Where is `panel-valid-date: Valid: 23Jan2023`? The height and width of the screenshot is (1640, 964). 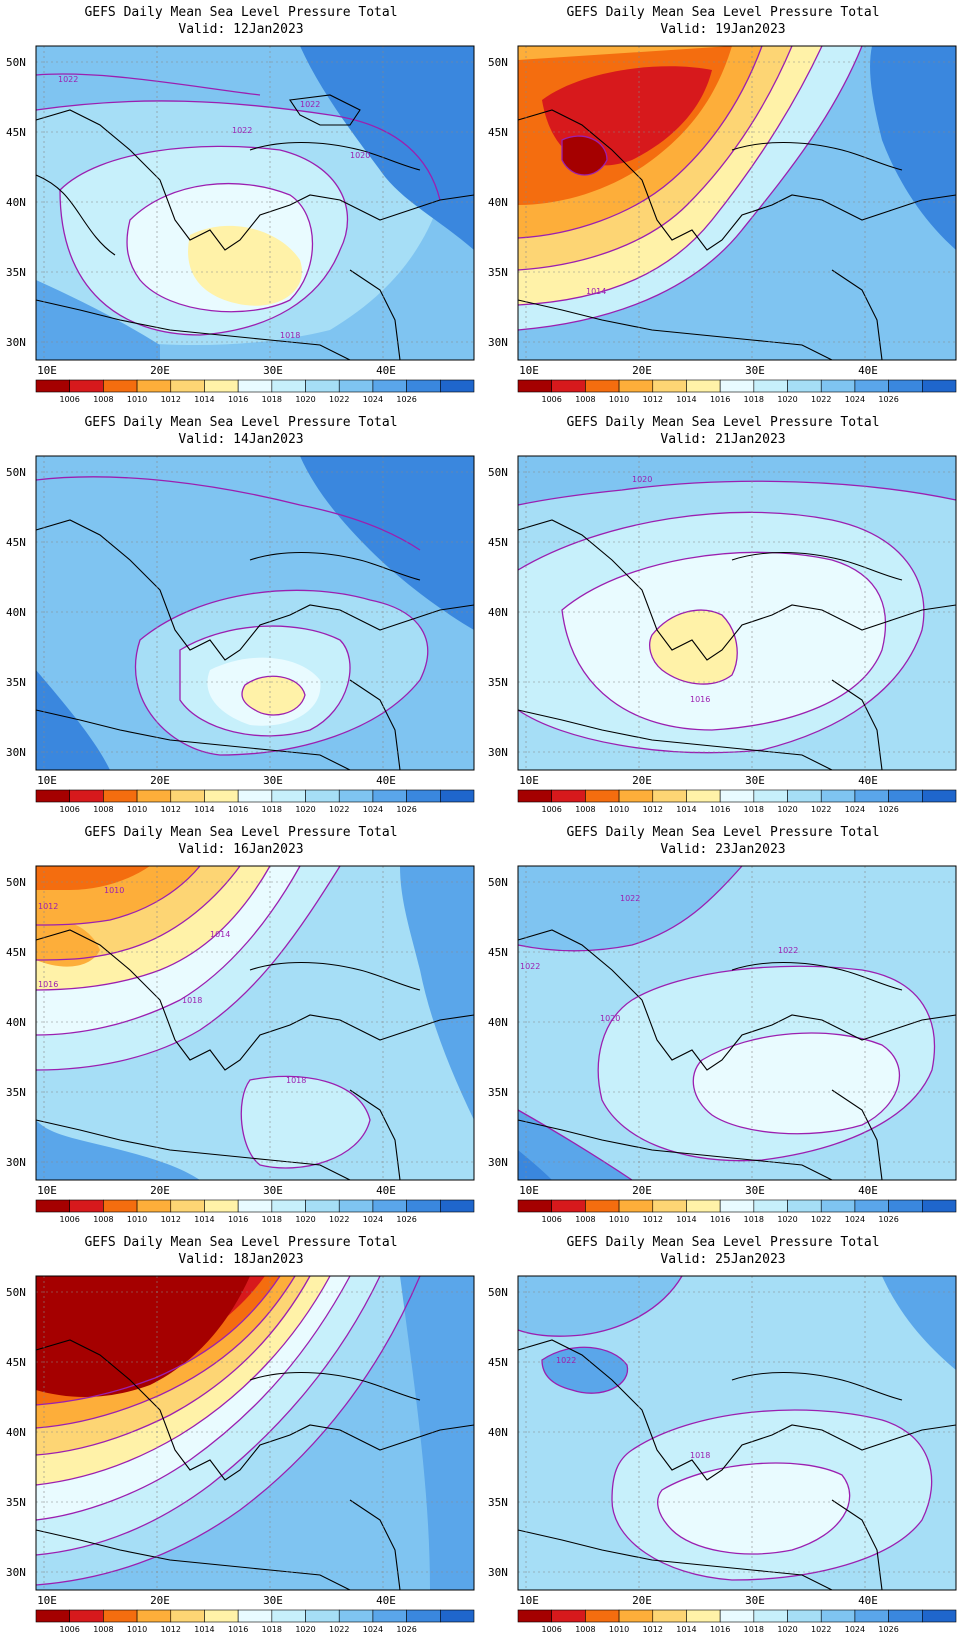
panel-valid-date: Valid: 23Jan2023 is located at coordinates (723, 849).